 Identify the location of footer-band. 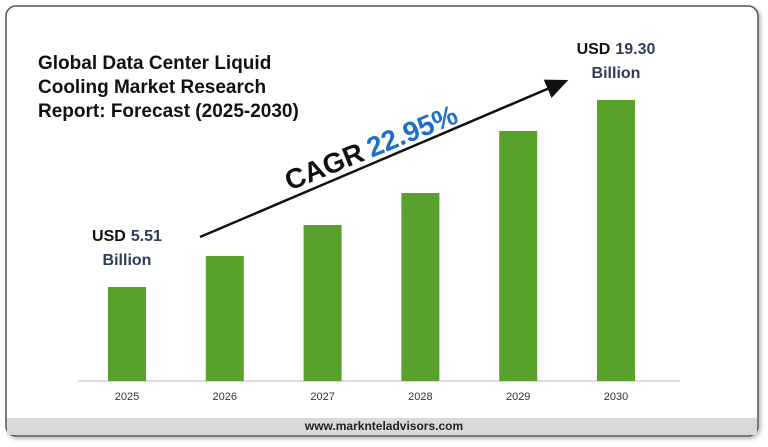
(382, 426).